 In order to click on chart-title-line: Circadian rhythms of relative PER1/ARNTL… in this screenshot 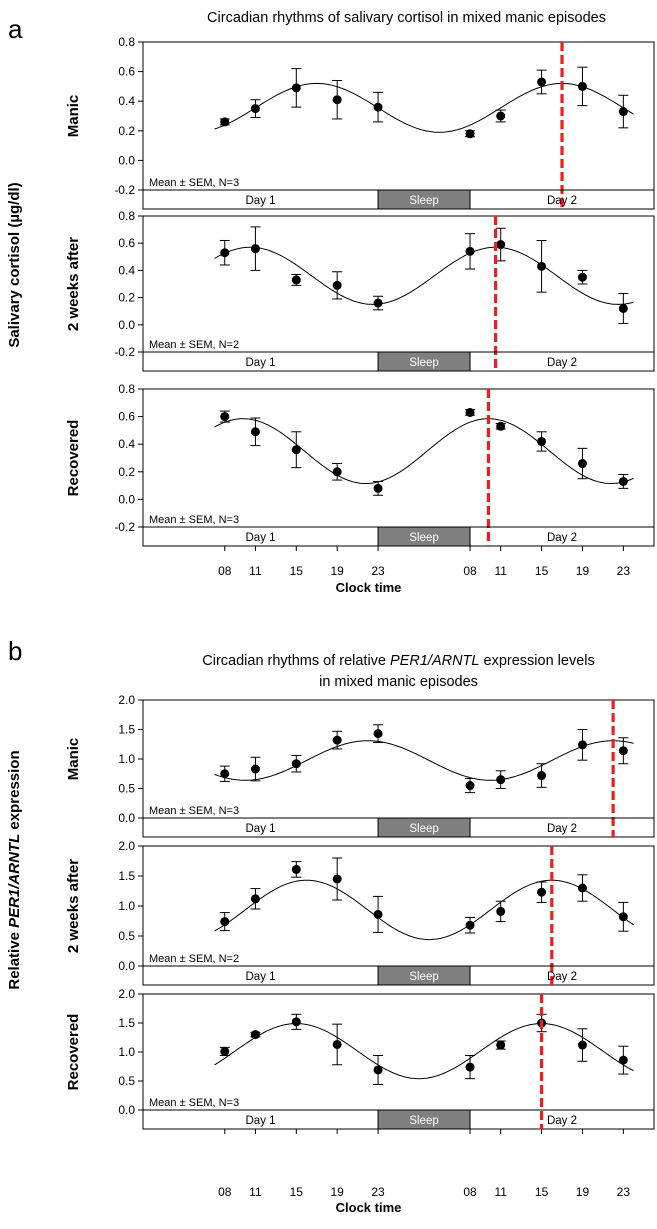, I will do `click(398, 661)`.